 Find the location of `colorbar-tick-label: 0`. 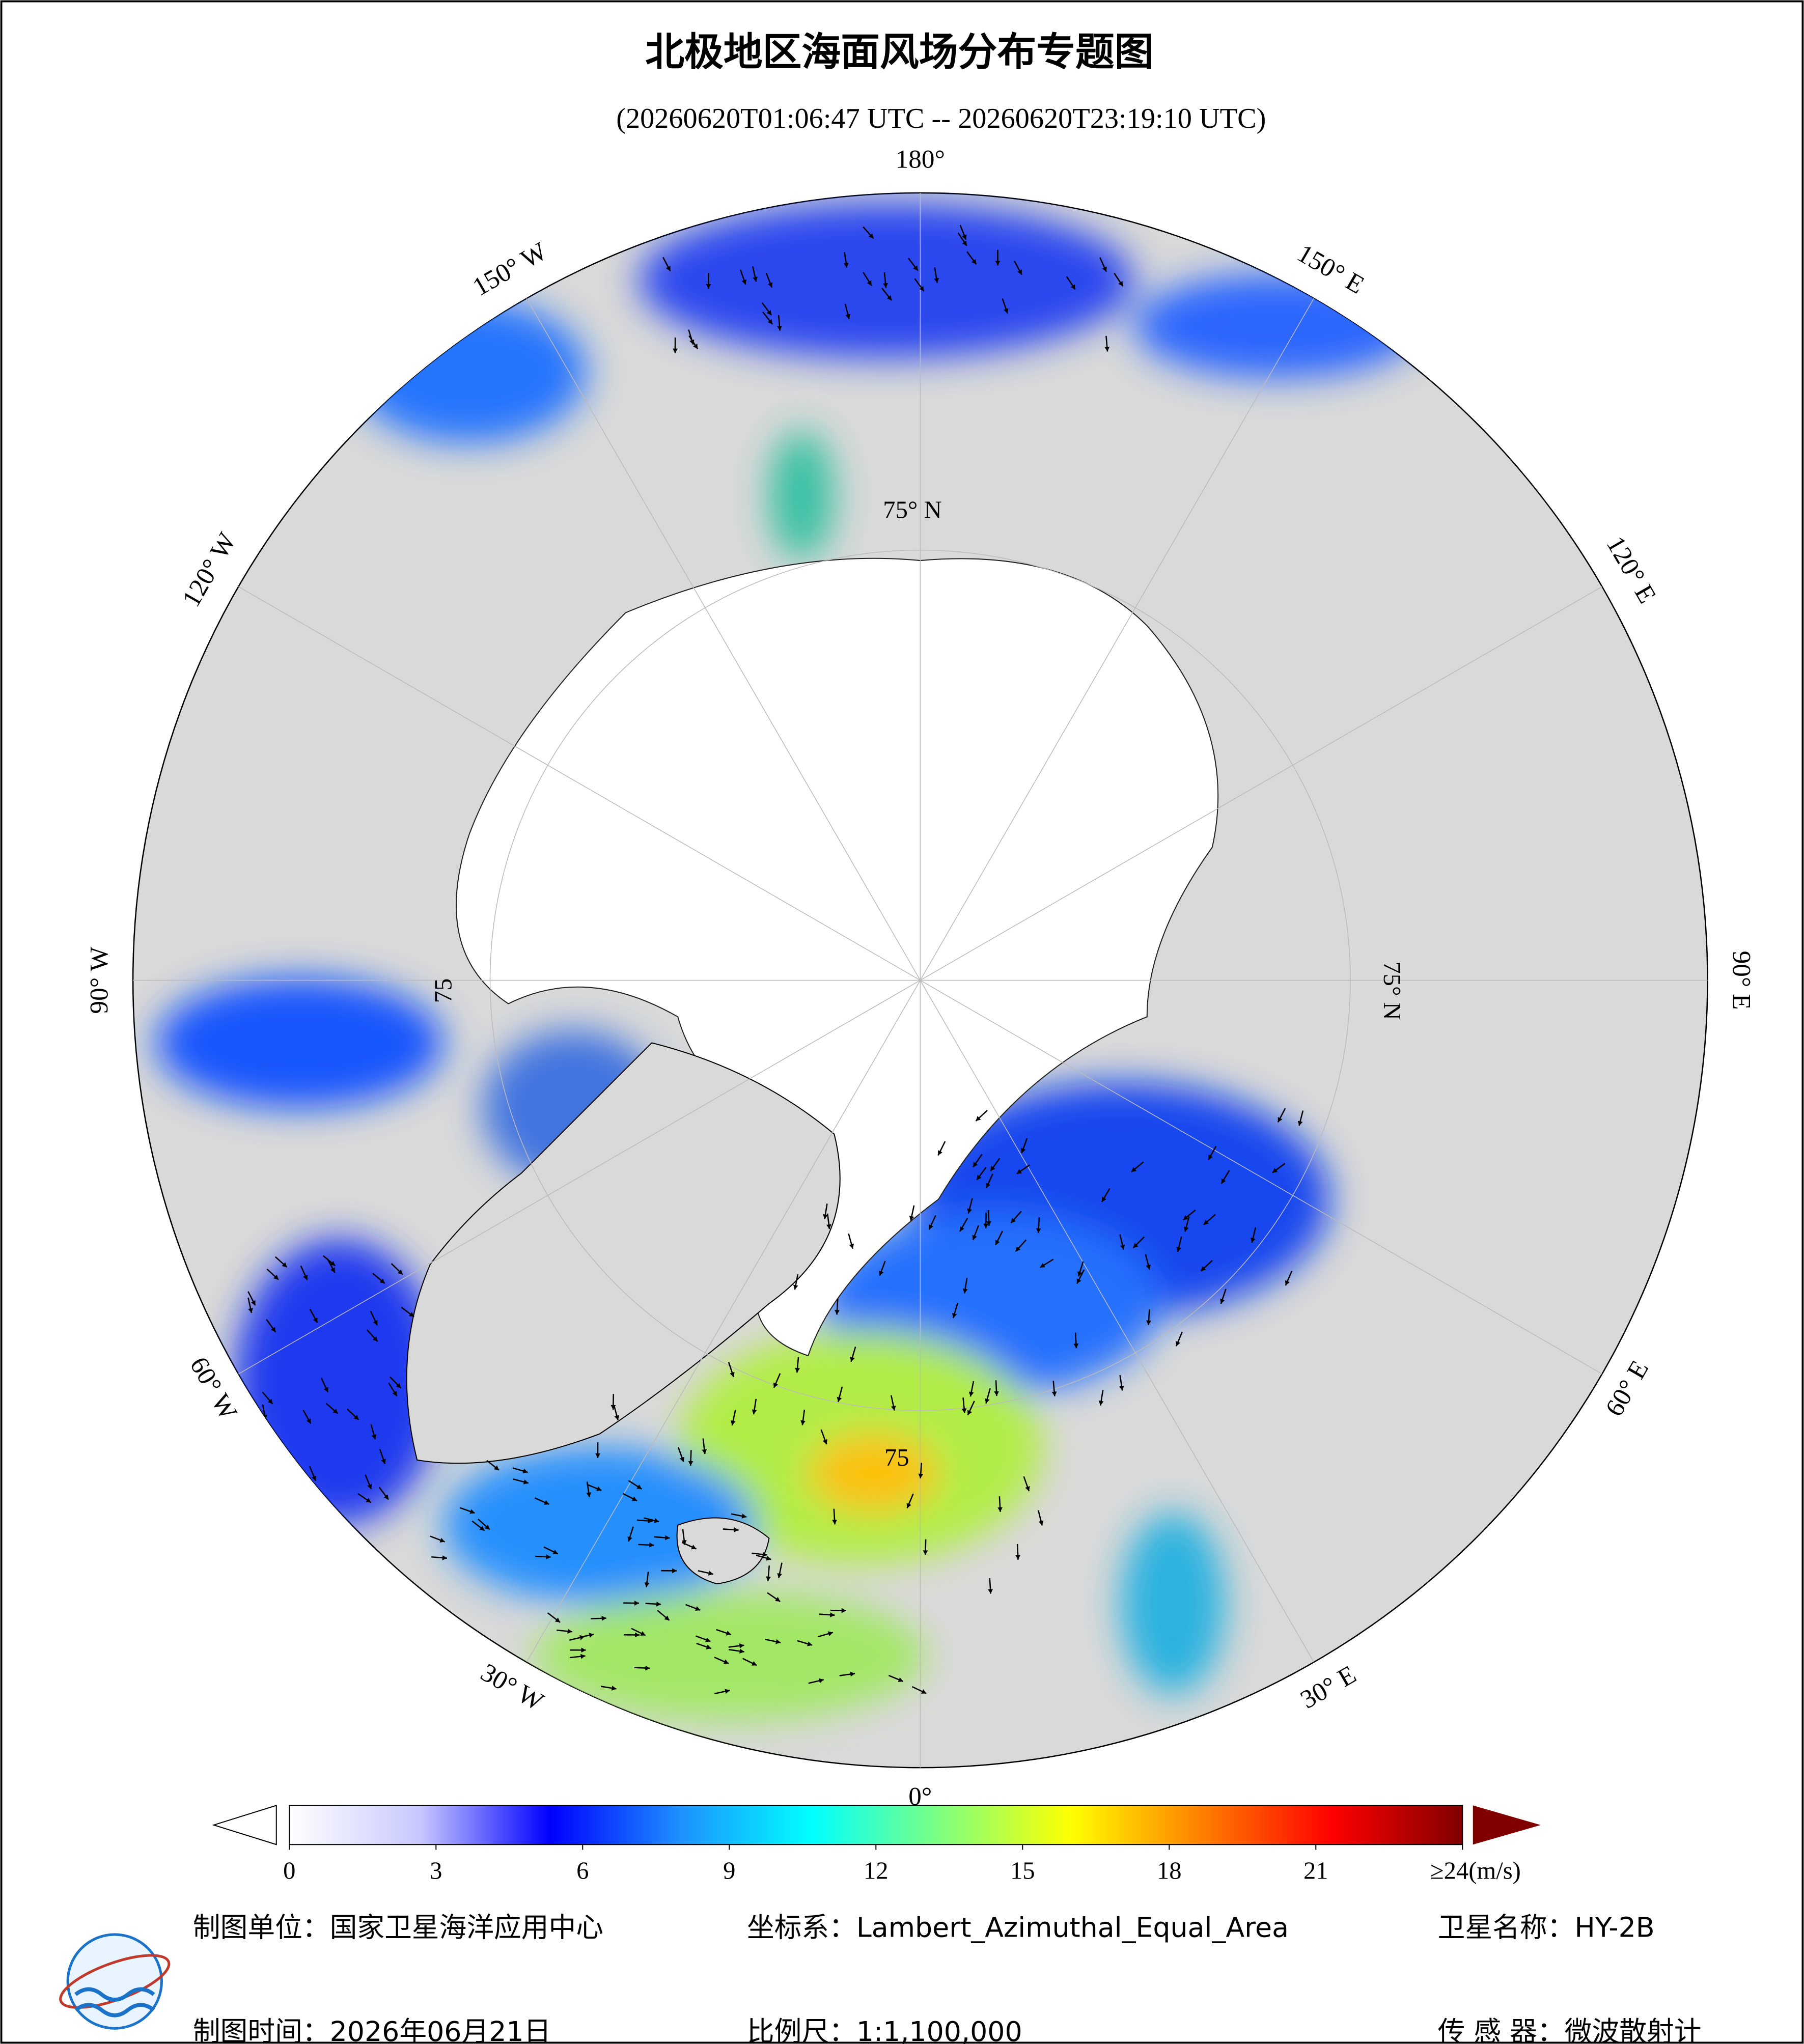

colorbar-tick-label: 0 is located at coordinates (289, 1871).